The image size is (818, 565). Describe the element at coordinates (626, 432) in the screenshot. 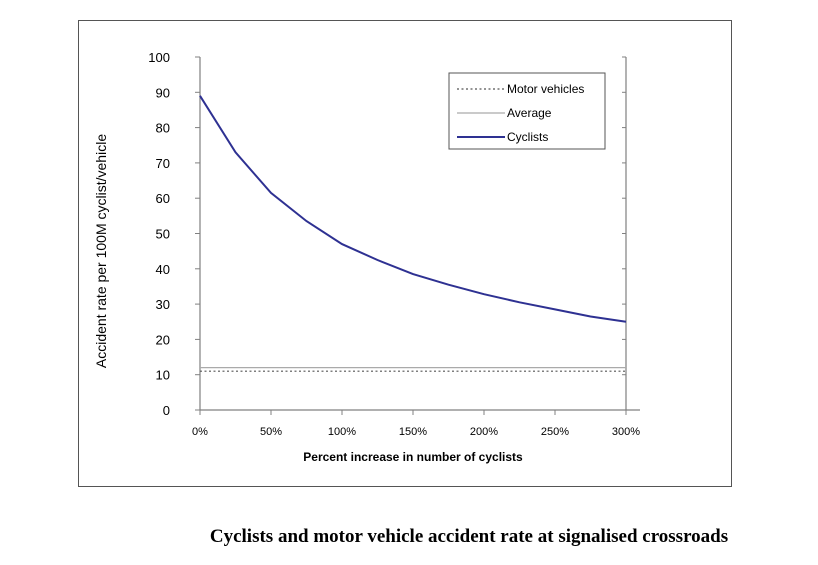

I see `x-tick-label: 300%` at that location.